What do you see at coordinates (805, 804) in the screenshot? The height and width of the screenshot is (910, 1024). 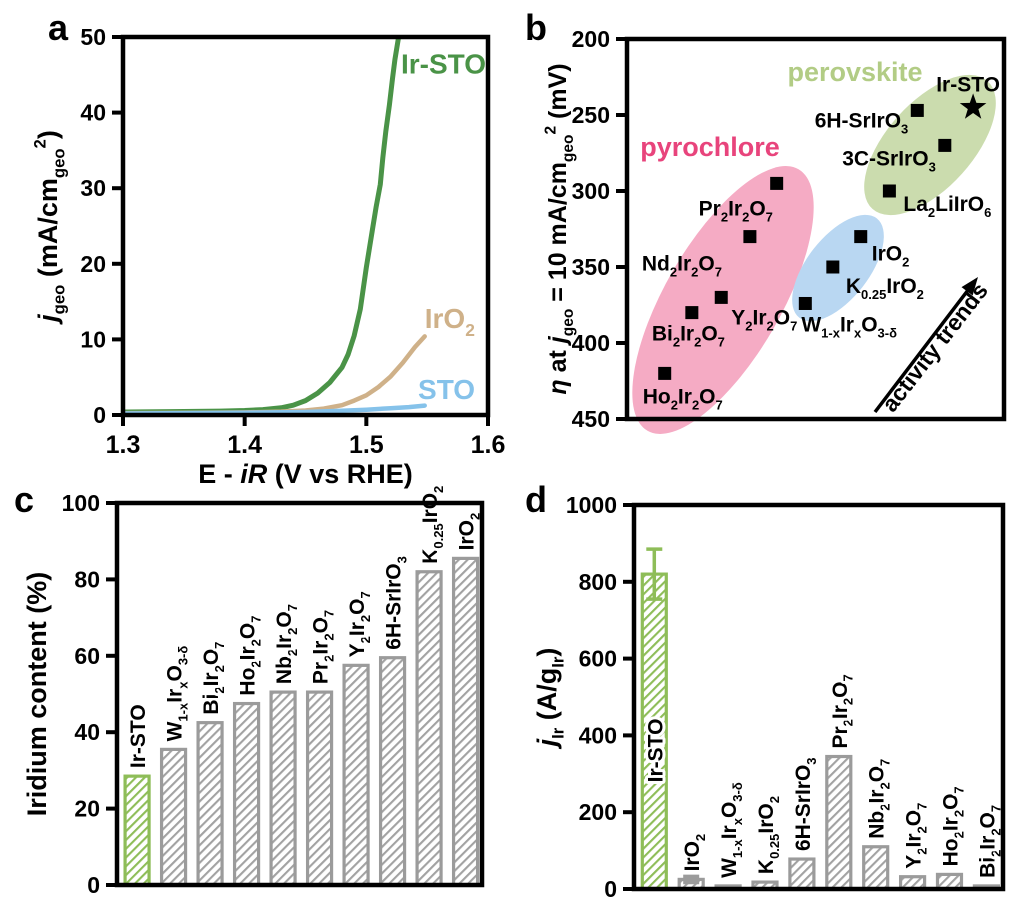 I see `bar-label-6H-SrIrO_{3}: 6H-SrIrO3` at bounding box center [805, 804].